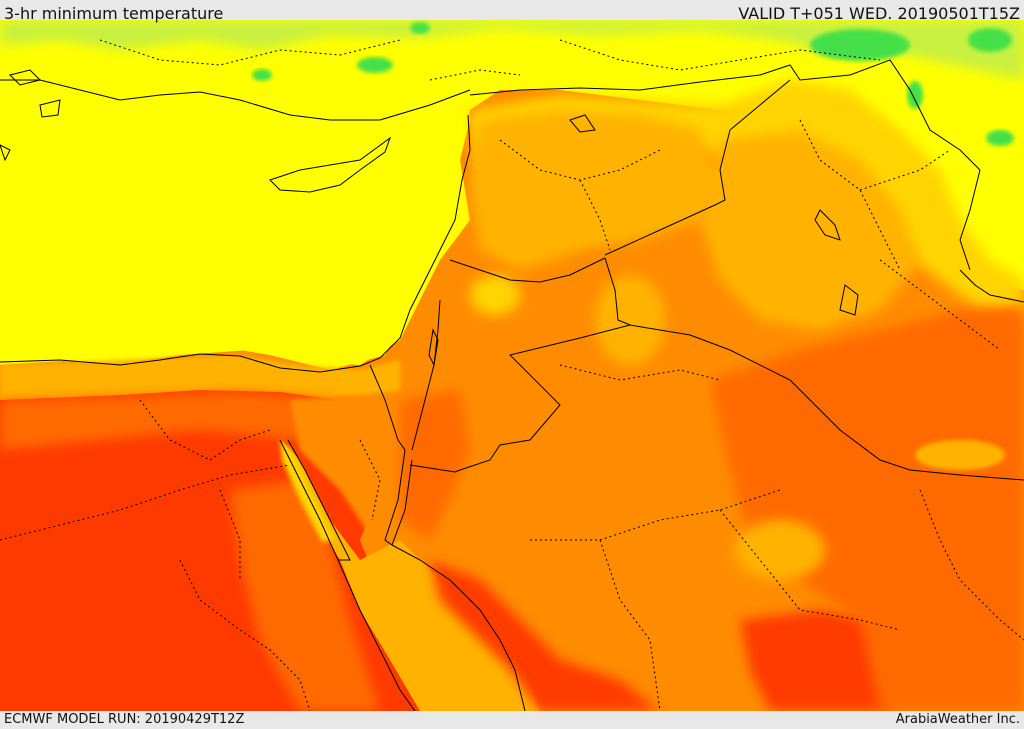  Describe the element at coordinates (1000, 138) in the screenshot. I see `green-spot-east` at that location.